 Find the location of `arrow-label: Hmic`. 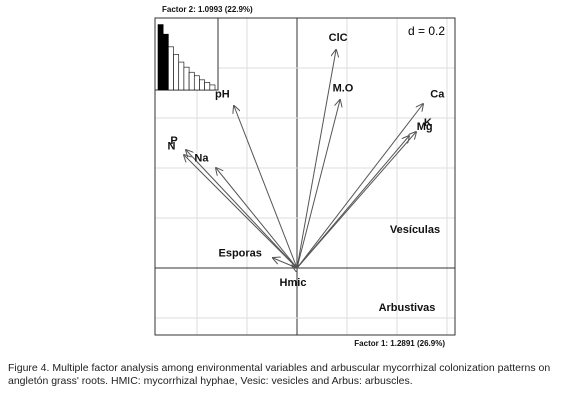

arrow-label: Hmic is located at coordinates (293, 283).